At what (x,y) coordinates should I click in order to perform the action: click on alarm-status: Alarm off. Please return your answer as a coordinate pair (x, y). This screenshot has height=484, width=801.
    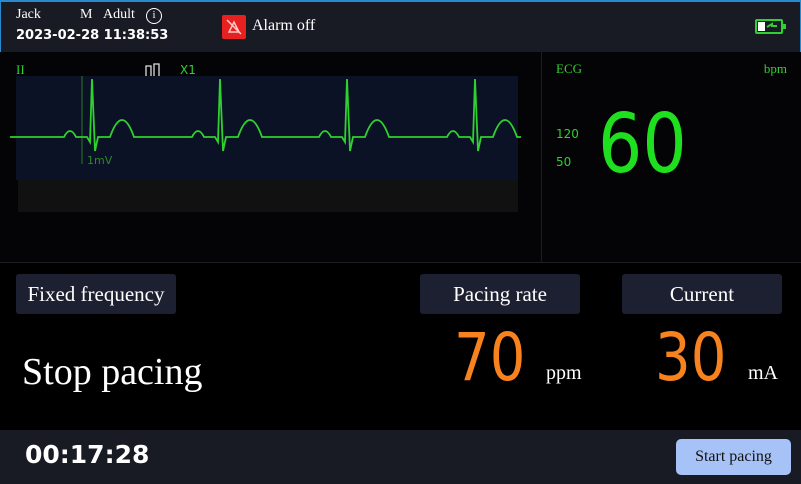
    Looking at the image, I should click on (284, 25).